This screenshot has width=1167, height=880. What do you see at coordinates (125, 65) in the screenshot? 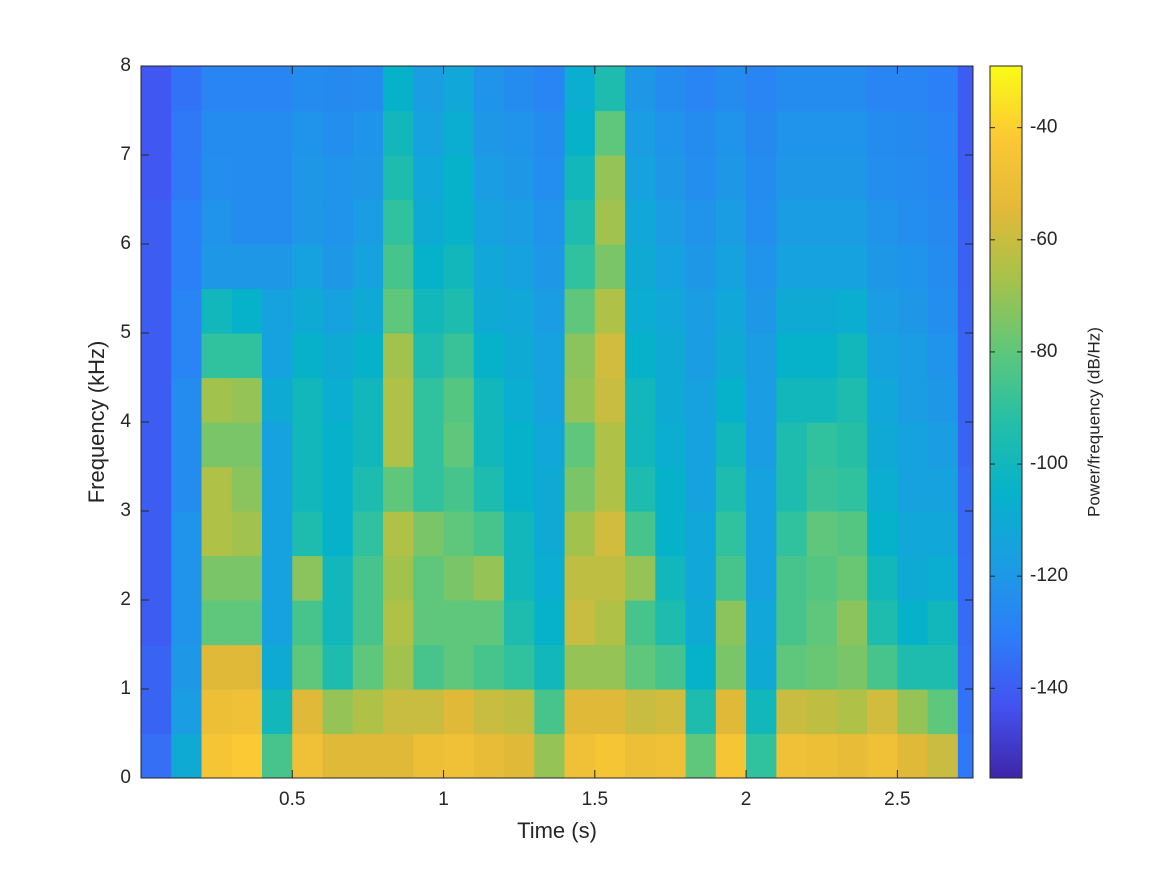
I see `y-tick-label: 8` at bounding box center [125, 65].